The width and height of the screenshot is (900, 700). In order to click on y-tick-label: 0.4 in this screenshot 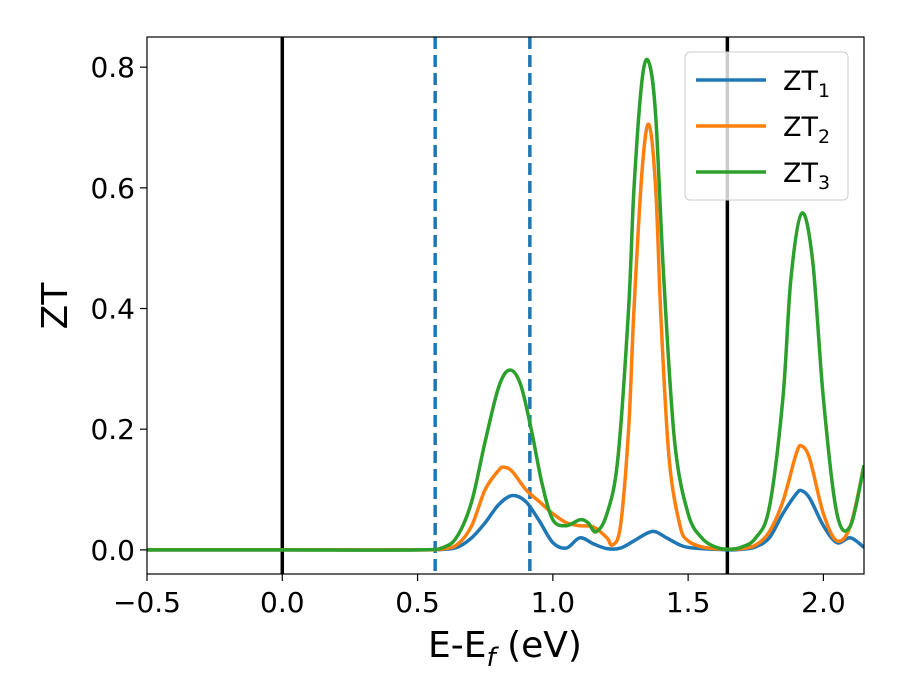, I will do `click(112, 309)`.